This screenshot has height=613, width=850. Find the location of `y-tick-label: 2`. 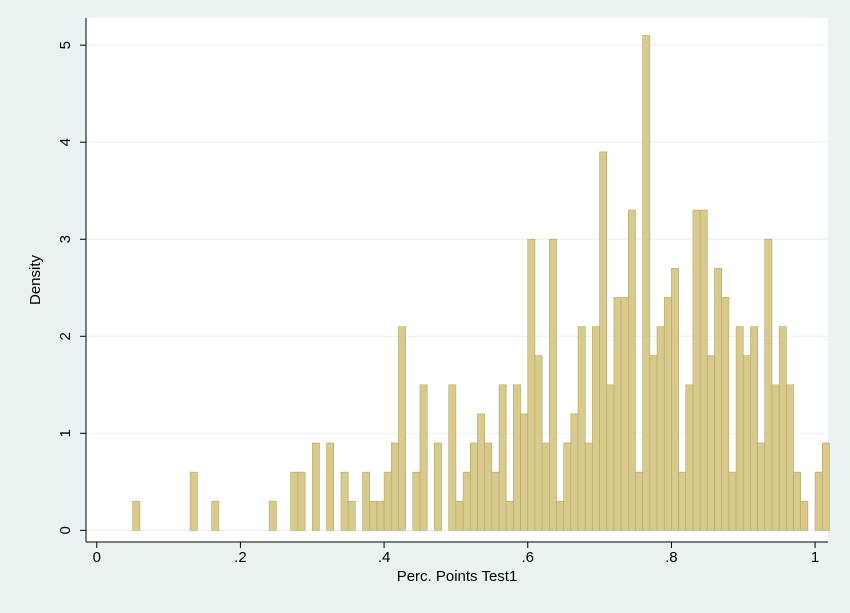

y-tick-label: 2 is located at coordinates (65, 336).